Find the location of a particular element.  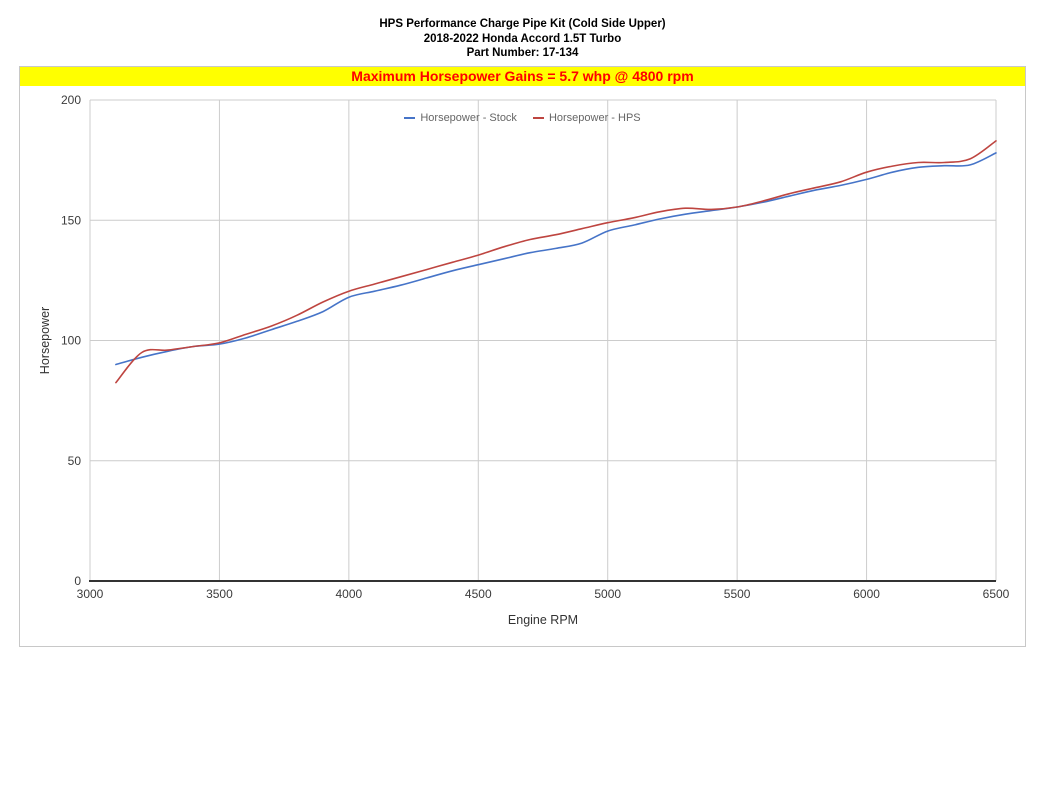

x-tick-label-5500: 5500 is located at coordinates (737, 594).